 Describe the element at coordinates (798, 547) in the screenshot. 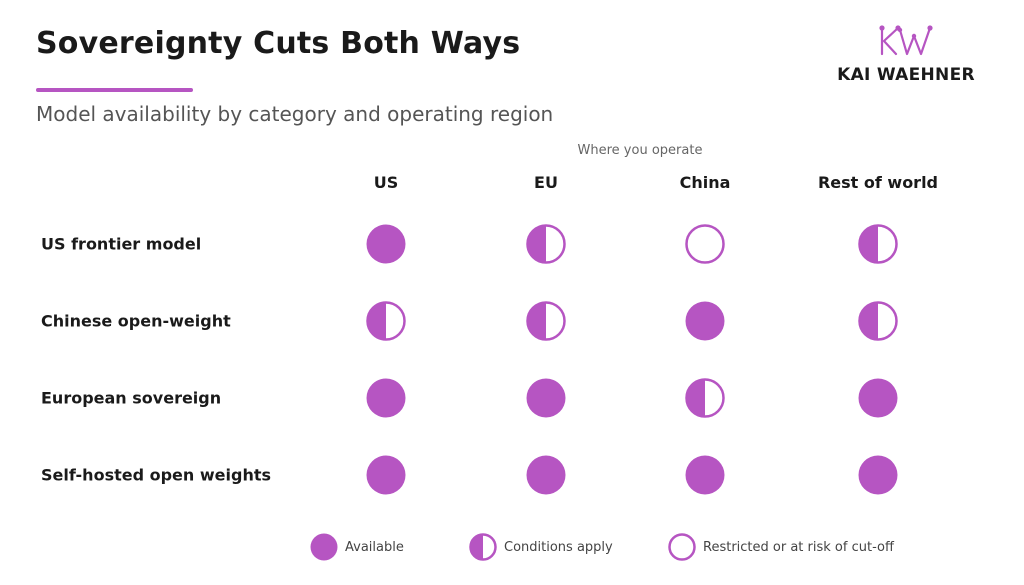

I see `legend-label: Restricted or at risk of cut-off` at that location.